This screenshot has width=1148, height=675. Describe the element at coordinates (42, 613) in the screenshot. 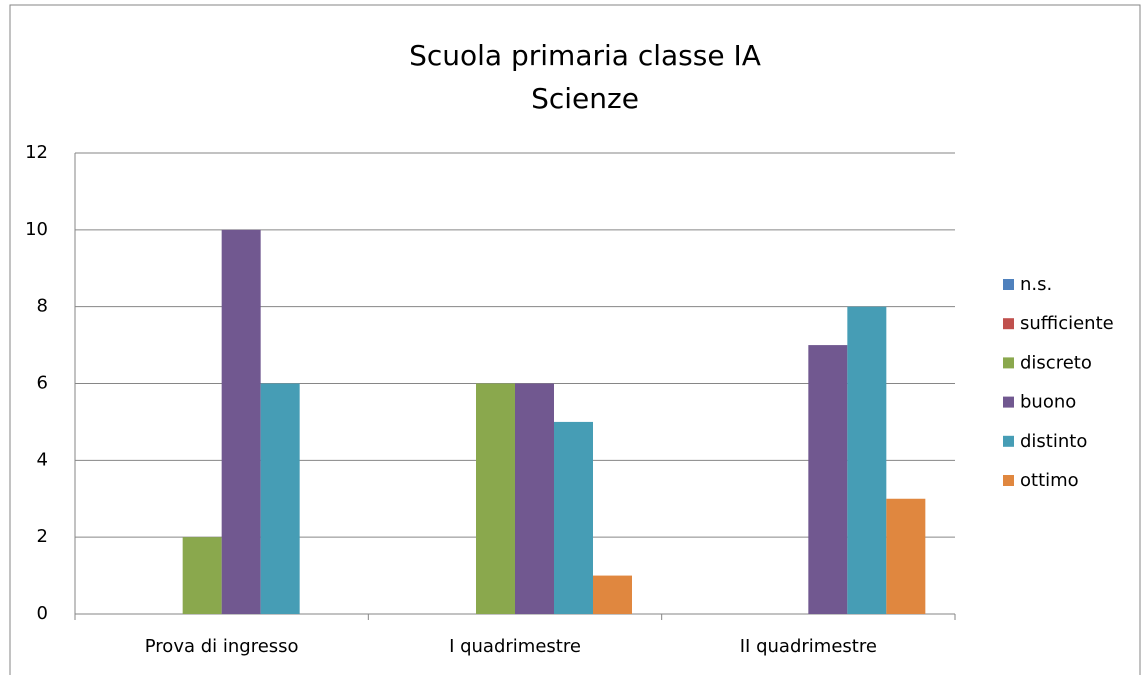

I see `y-tick-label: 0` at that location.